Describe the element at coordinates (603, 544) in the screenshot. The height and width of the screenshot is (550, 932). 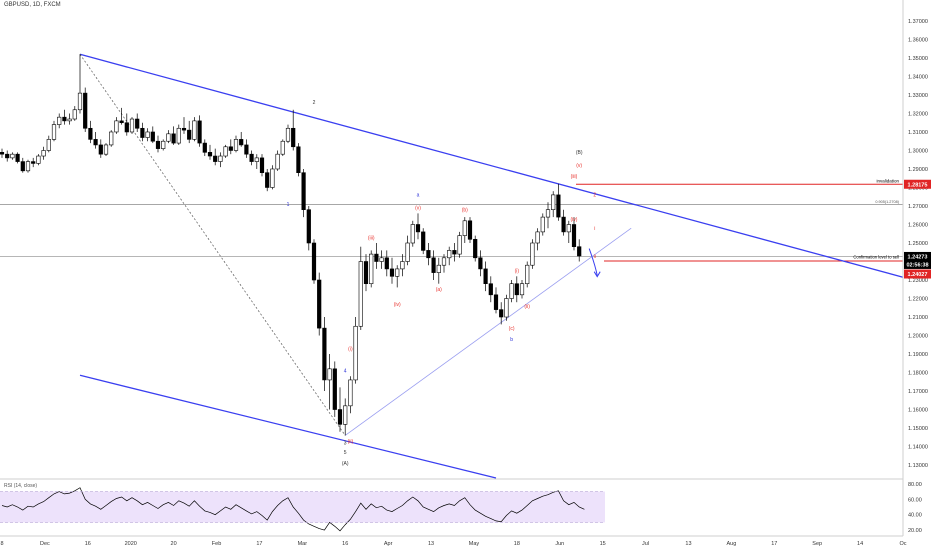
I see `time-tick-label: 15` at that location.